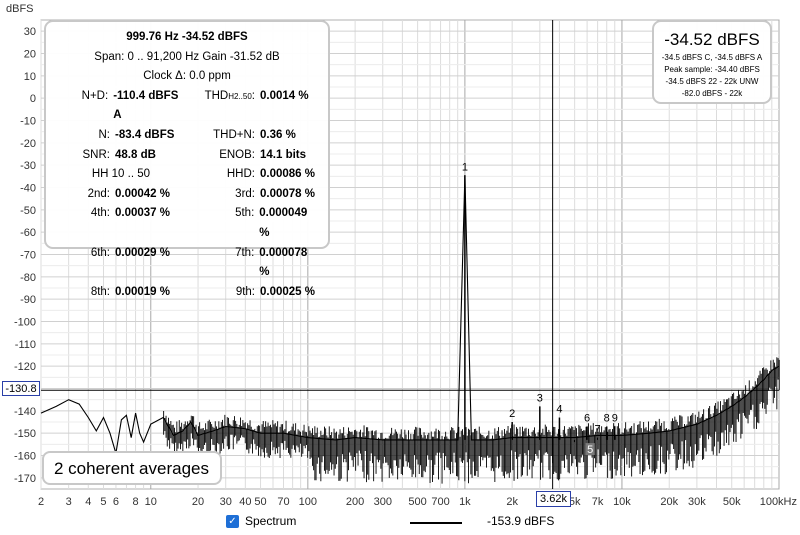 The width and height of the screenshot is (800, 535). What do you see at coordinates (28, 122) in the screenshot?
I see `y-tick-label: -10` at bounding box center [28, 122].